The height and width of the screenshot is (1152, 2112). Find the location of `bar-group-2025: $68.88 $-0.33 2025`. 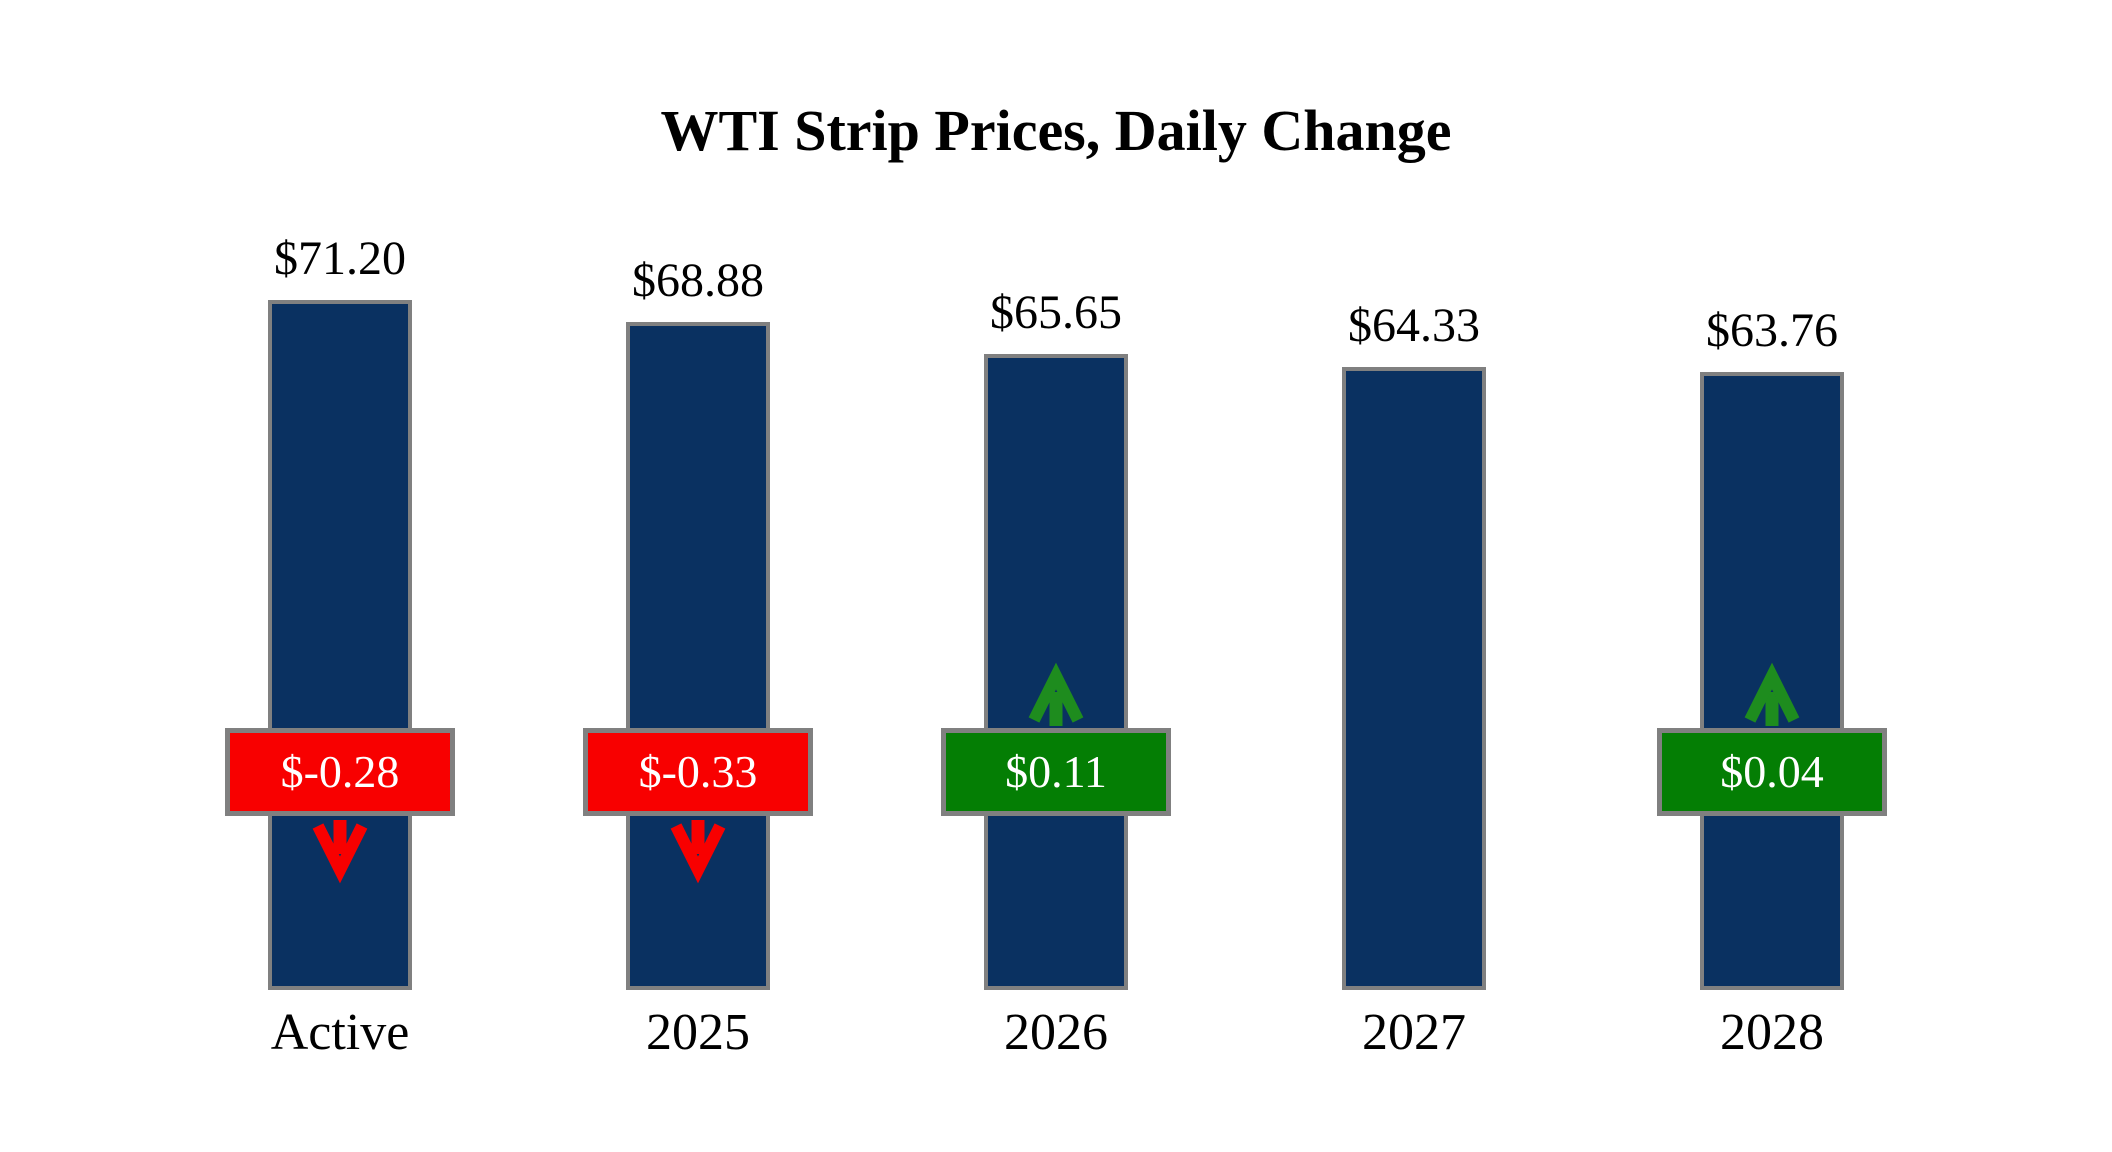

bar-group-2025: $68.88 $-0.33 2025 is located at coordinates (698, 576).